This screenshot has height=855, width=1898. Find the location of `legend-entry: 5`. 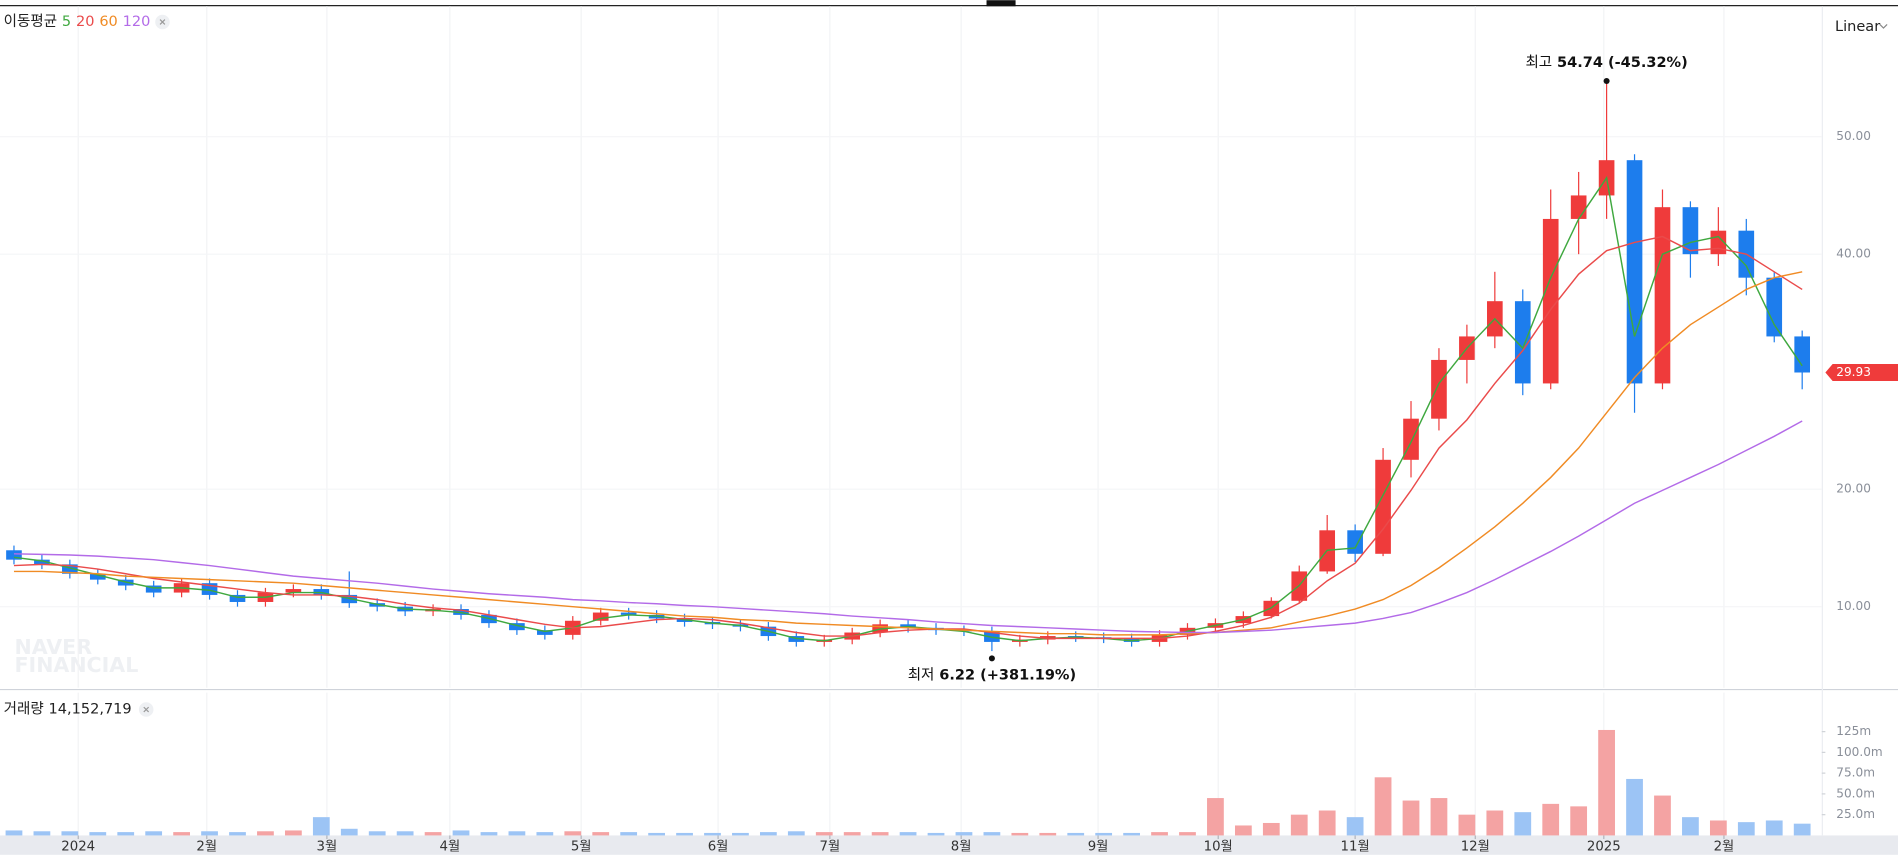

legend-entry: 5 is located at coordinates (66, 22).